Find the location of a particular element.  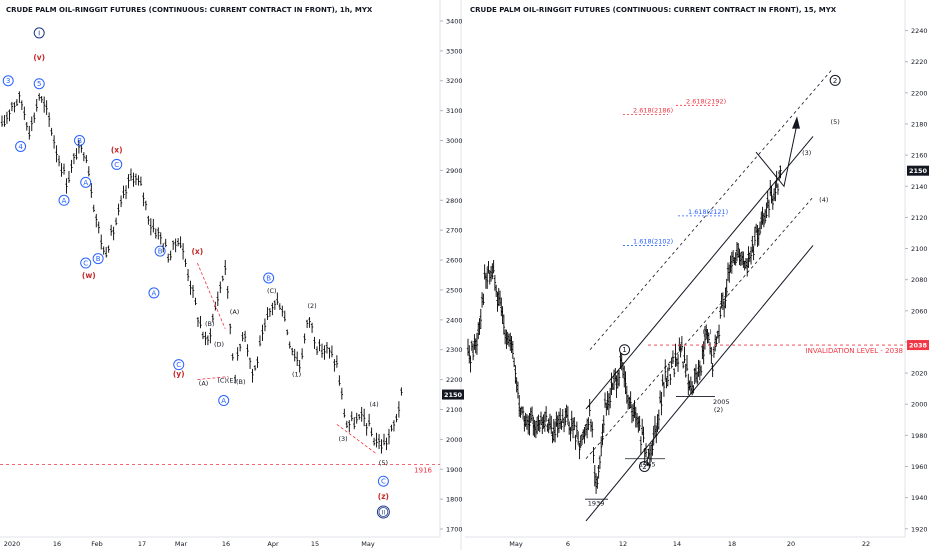

y-tick-label-15m: 1940 is located at coordinates (919, 498).